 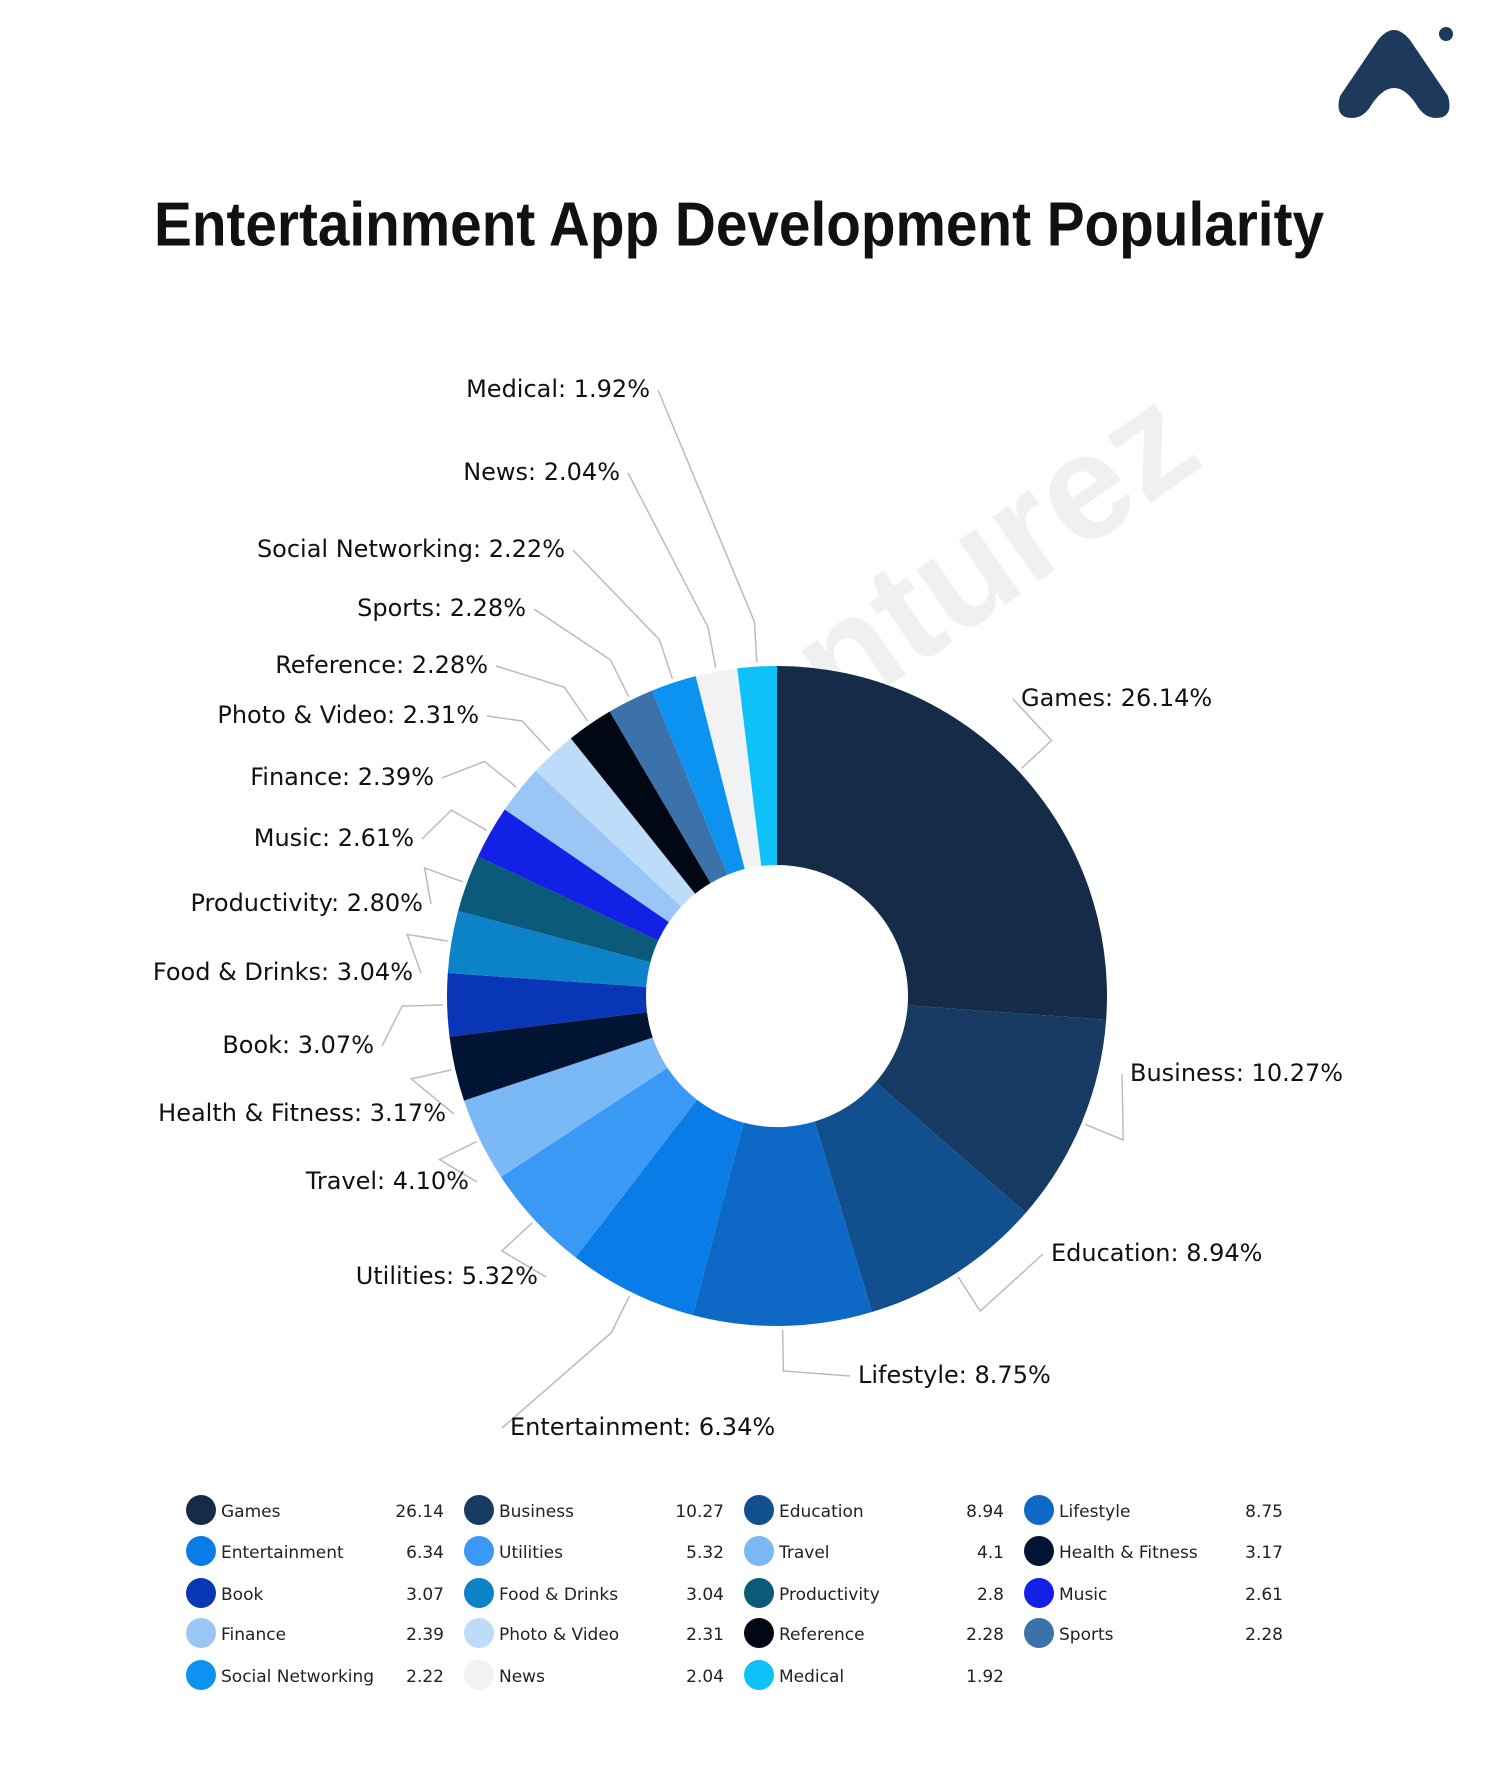 I want to click on legend-value: 2.28, so click(x=985, y=1635).